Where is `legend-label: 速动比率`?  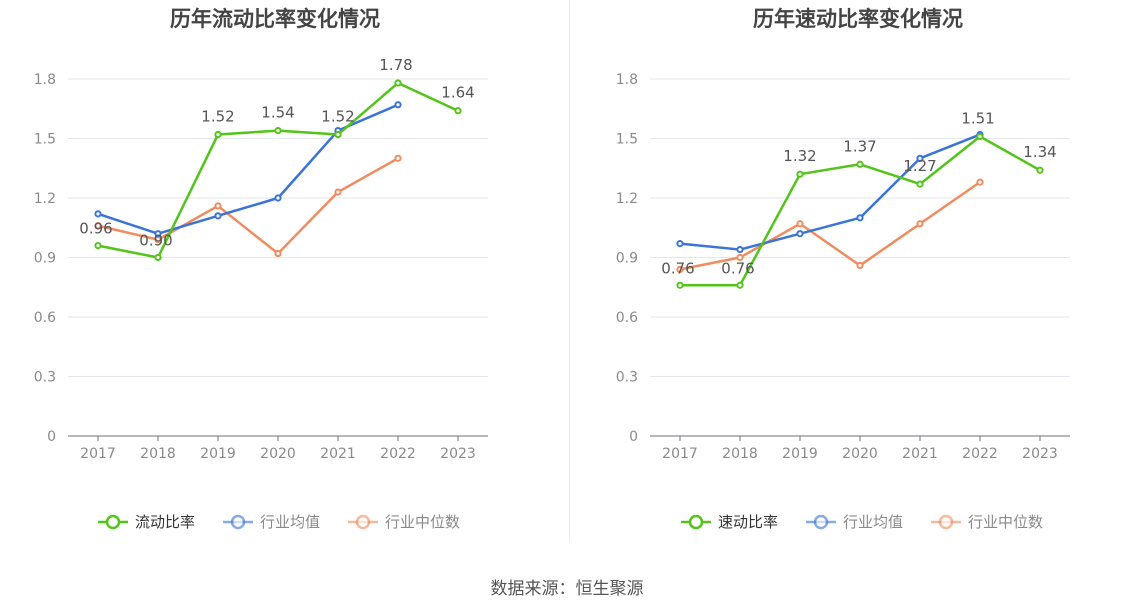 legend-label: 速动比率 is located at coordinates (748, 522).